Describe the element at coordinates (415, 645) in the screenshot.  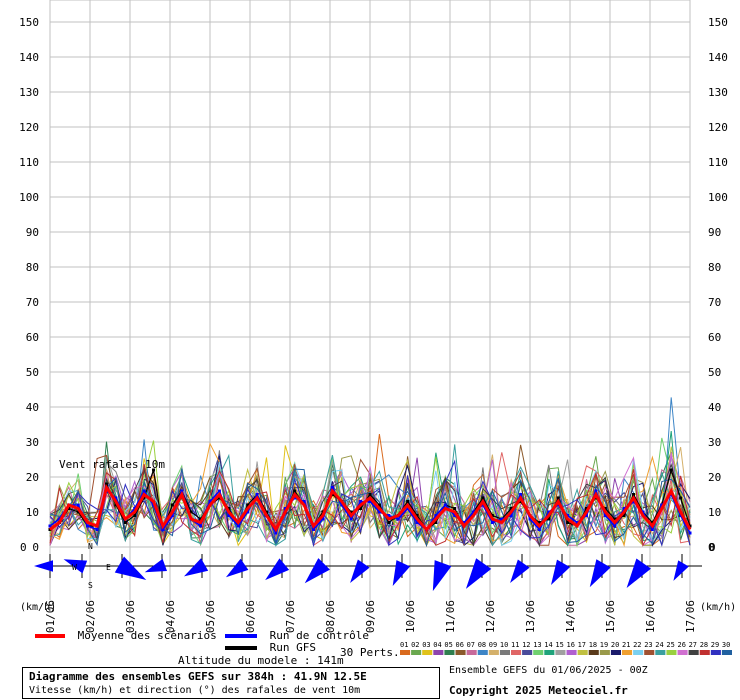
I see `perturbation-label: 02` at that location.